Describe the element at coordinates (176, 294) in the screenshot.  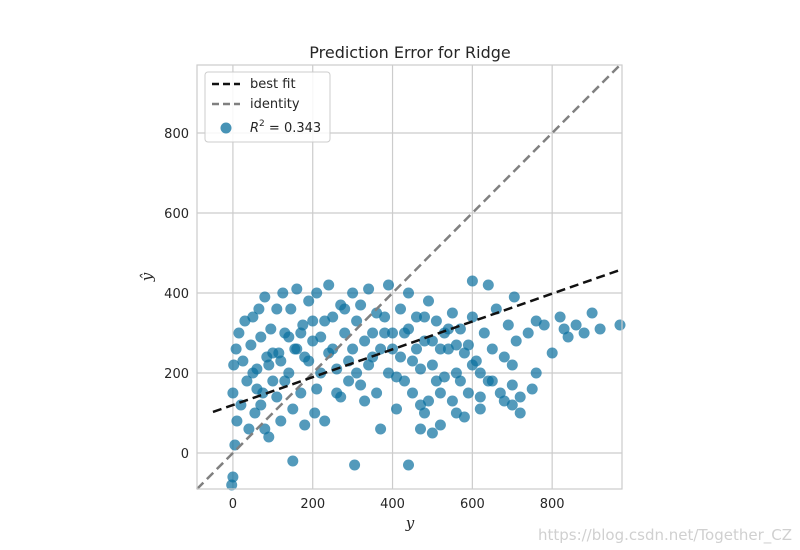
I see `y-tick-labels: 0 200 400 600 800` at that location.